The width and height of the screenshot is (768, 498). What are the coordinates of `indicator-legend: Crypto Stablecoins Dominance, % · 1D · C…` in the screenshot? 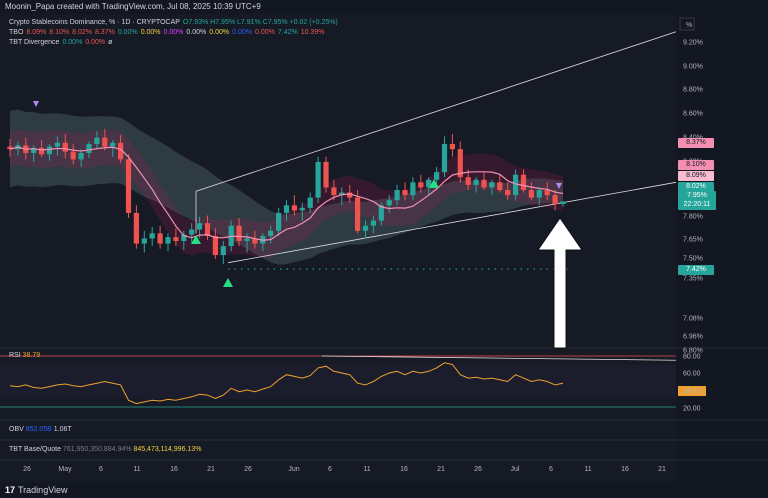 It's located at (175, 33).